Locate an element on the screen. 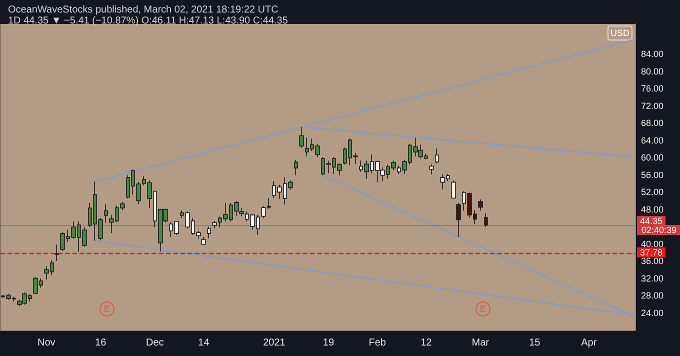  y-tick-label: 56.00 is located at coordinates (652, 175).